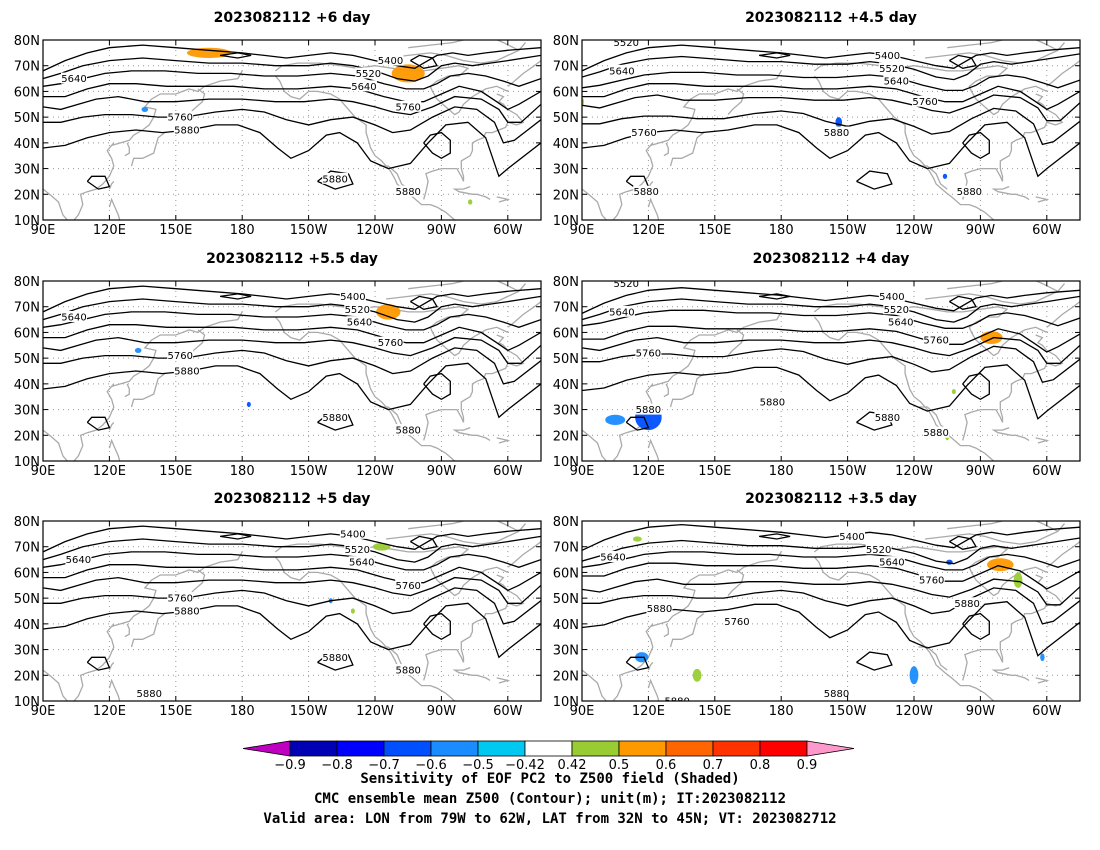 The width and height of the screenshot is (1100, 850). Describe the element at coordinates (27, 195) in the screenshot. I see `y-tick-label: 20N` at that location.